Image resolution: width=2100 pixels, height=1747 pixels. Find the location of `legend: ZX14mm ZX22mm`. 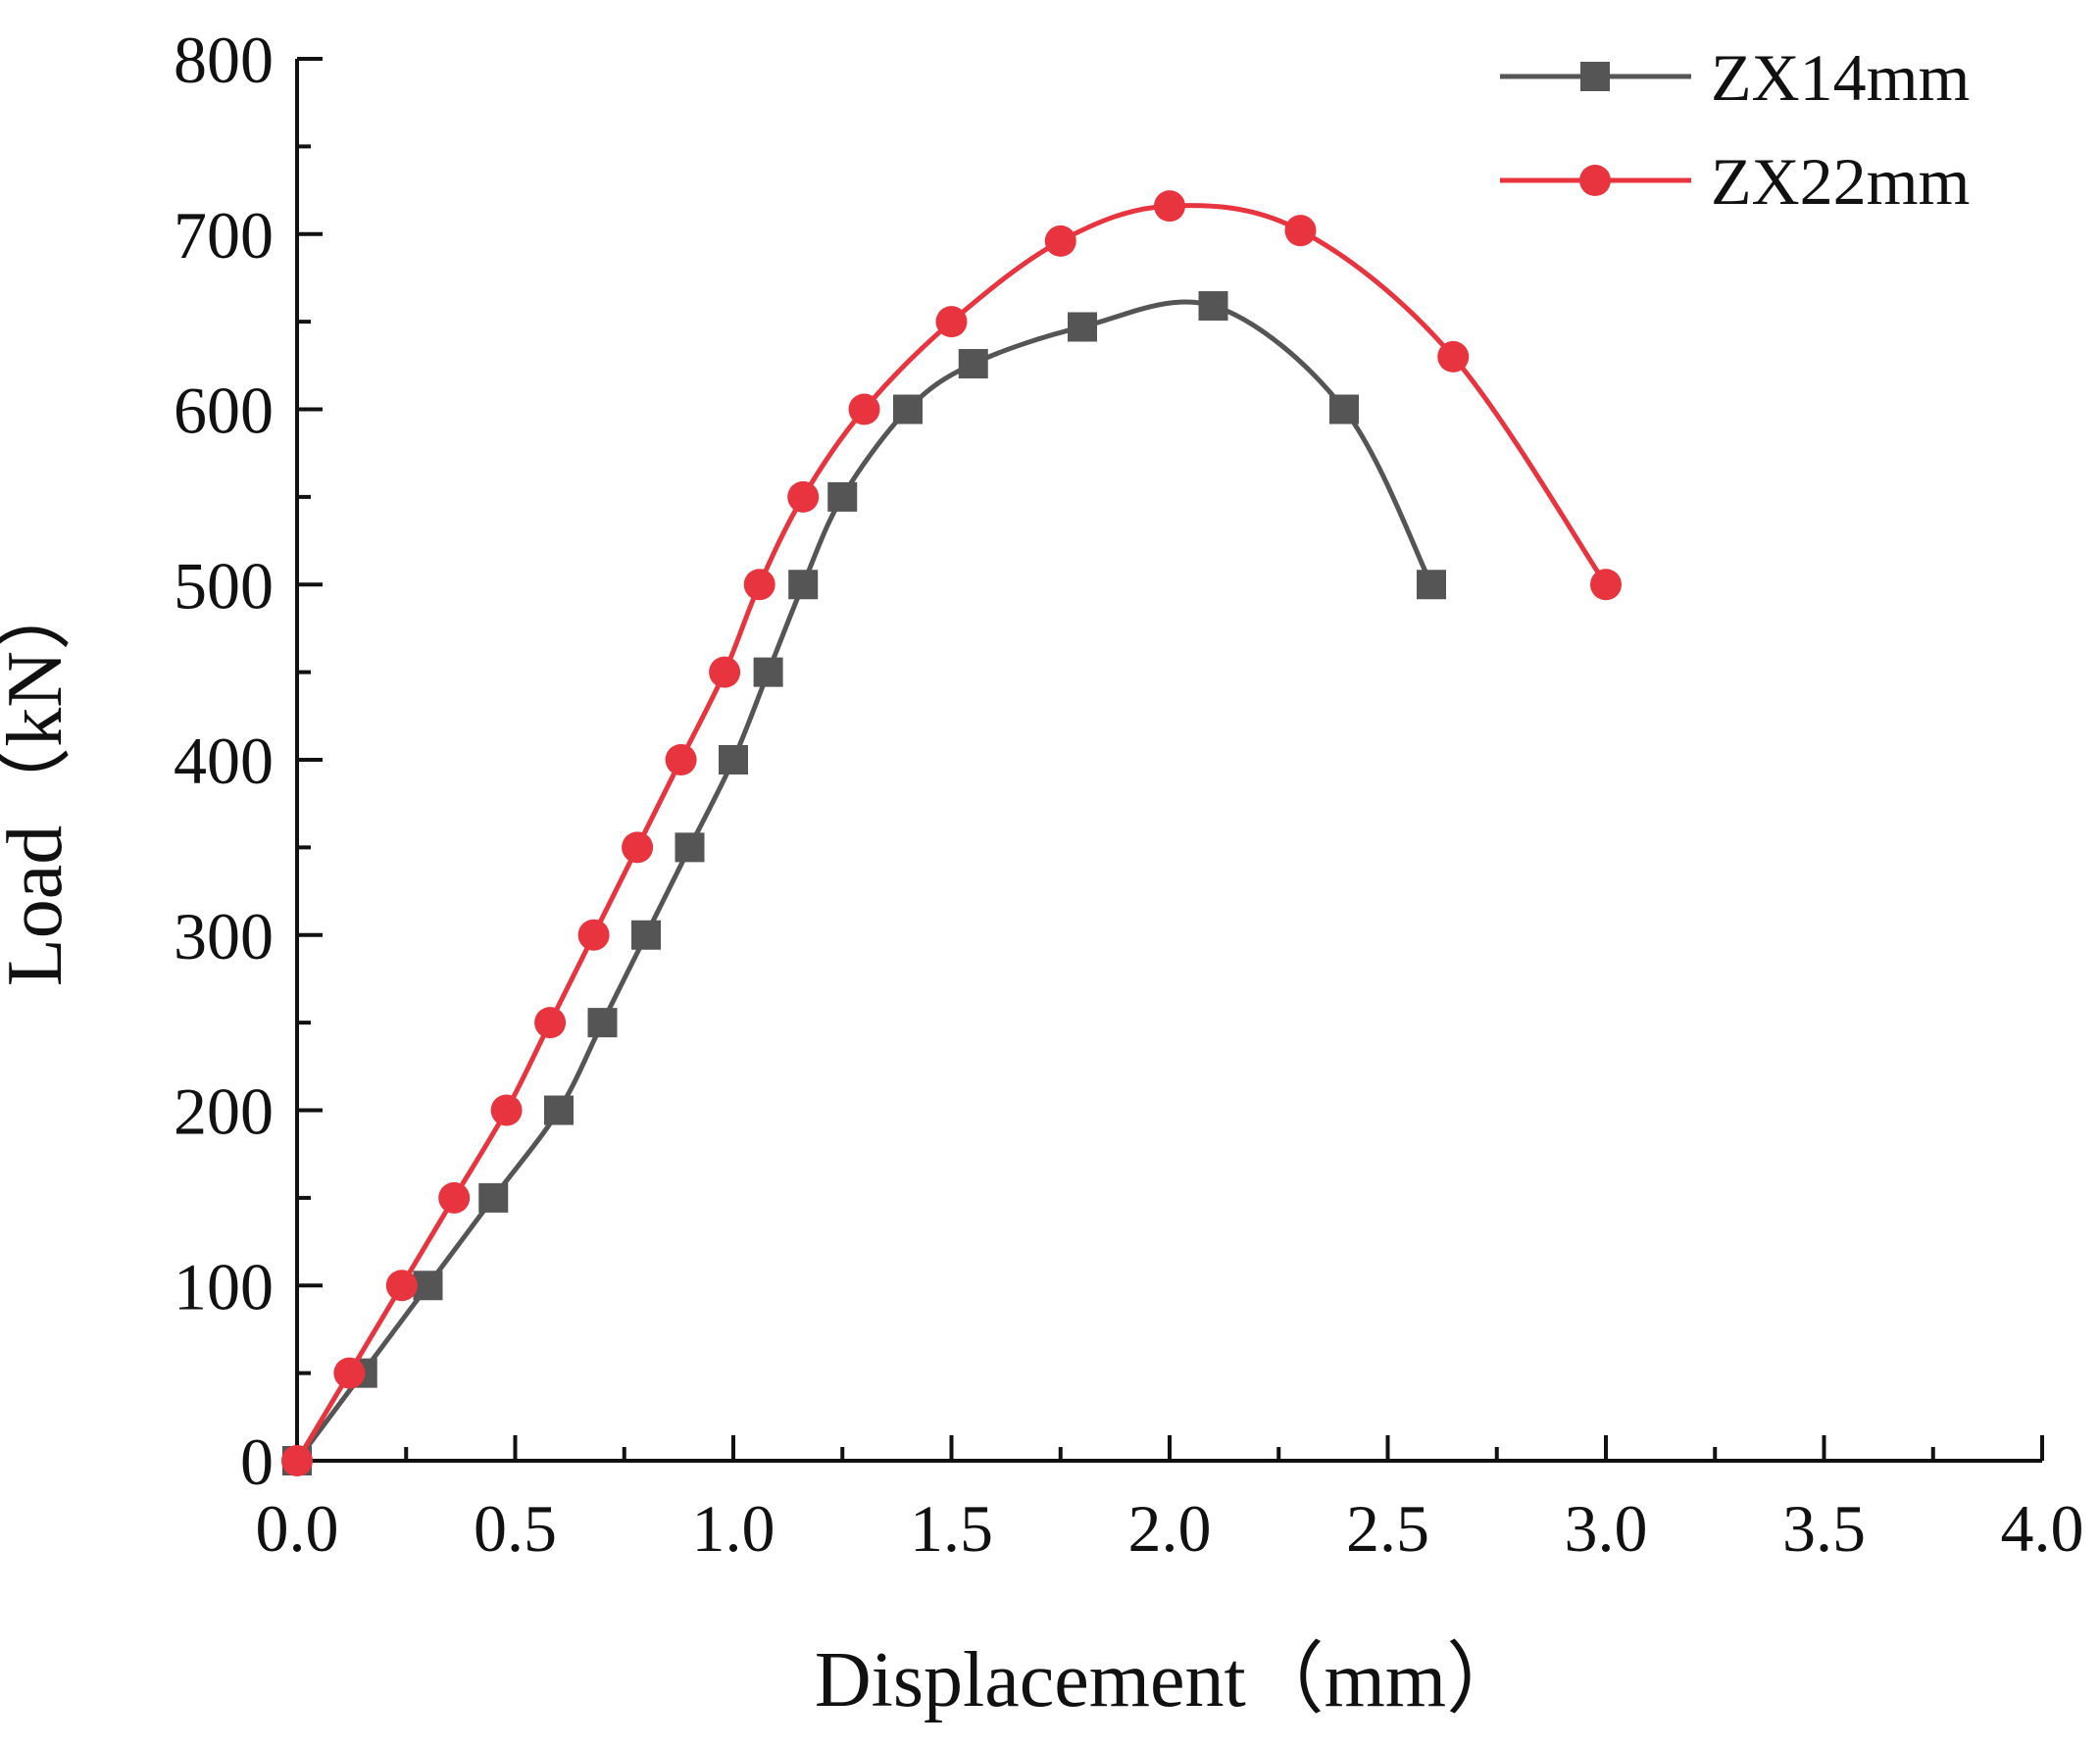

legend: ZX14mm ZX22mm is located at coordinates (1735, 129).